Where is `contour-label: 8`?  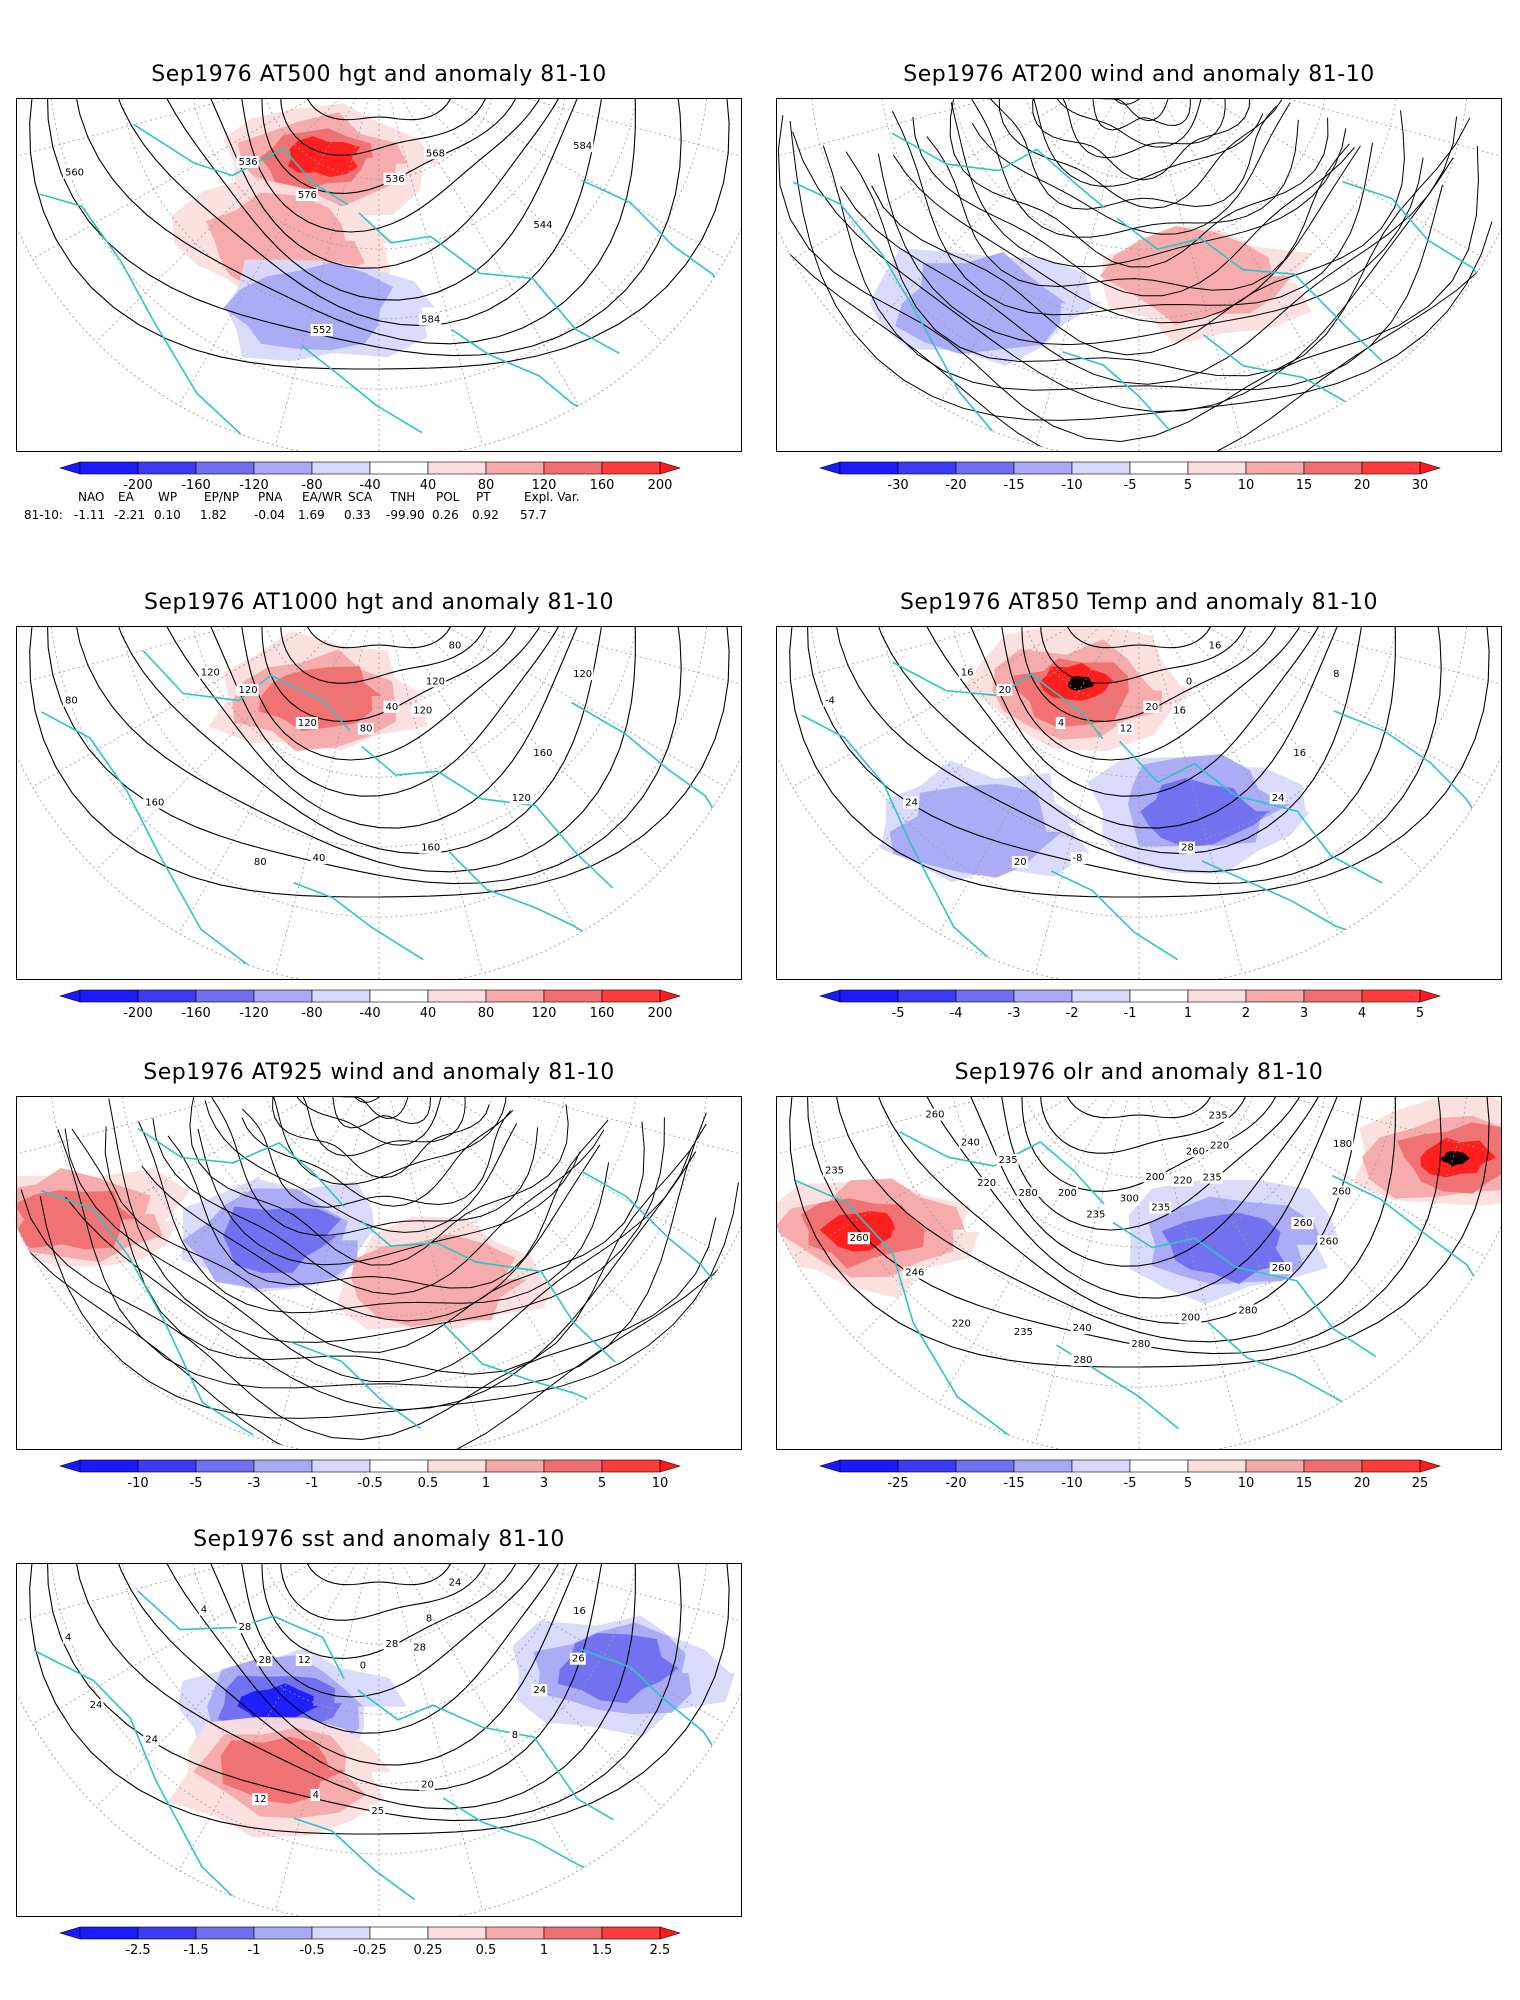 contour-label: 8 is located at coordinates (1336, 674).